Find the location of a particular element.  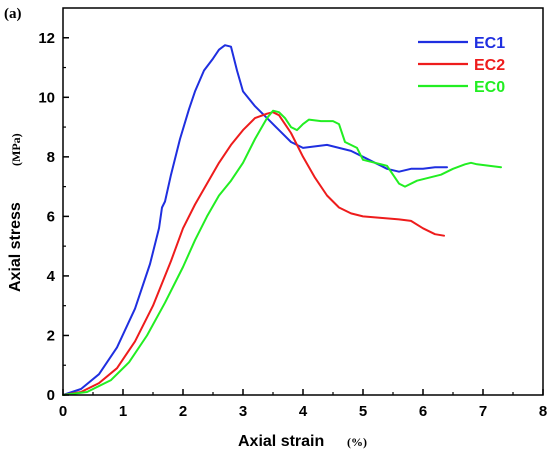

x-axis-unit: (%) is located at coordinates (357, 442).